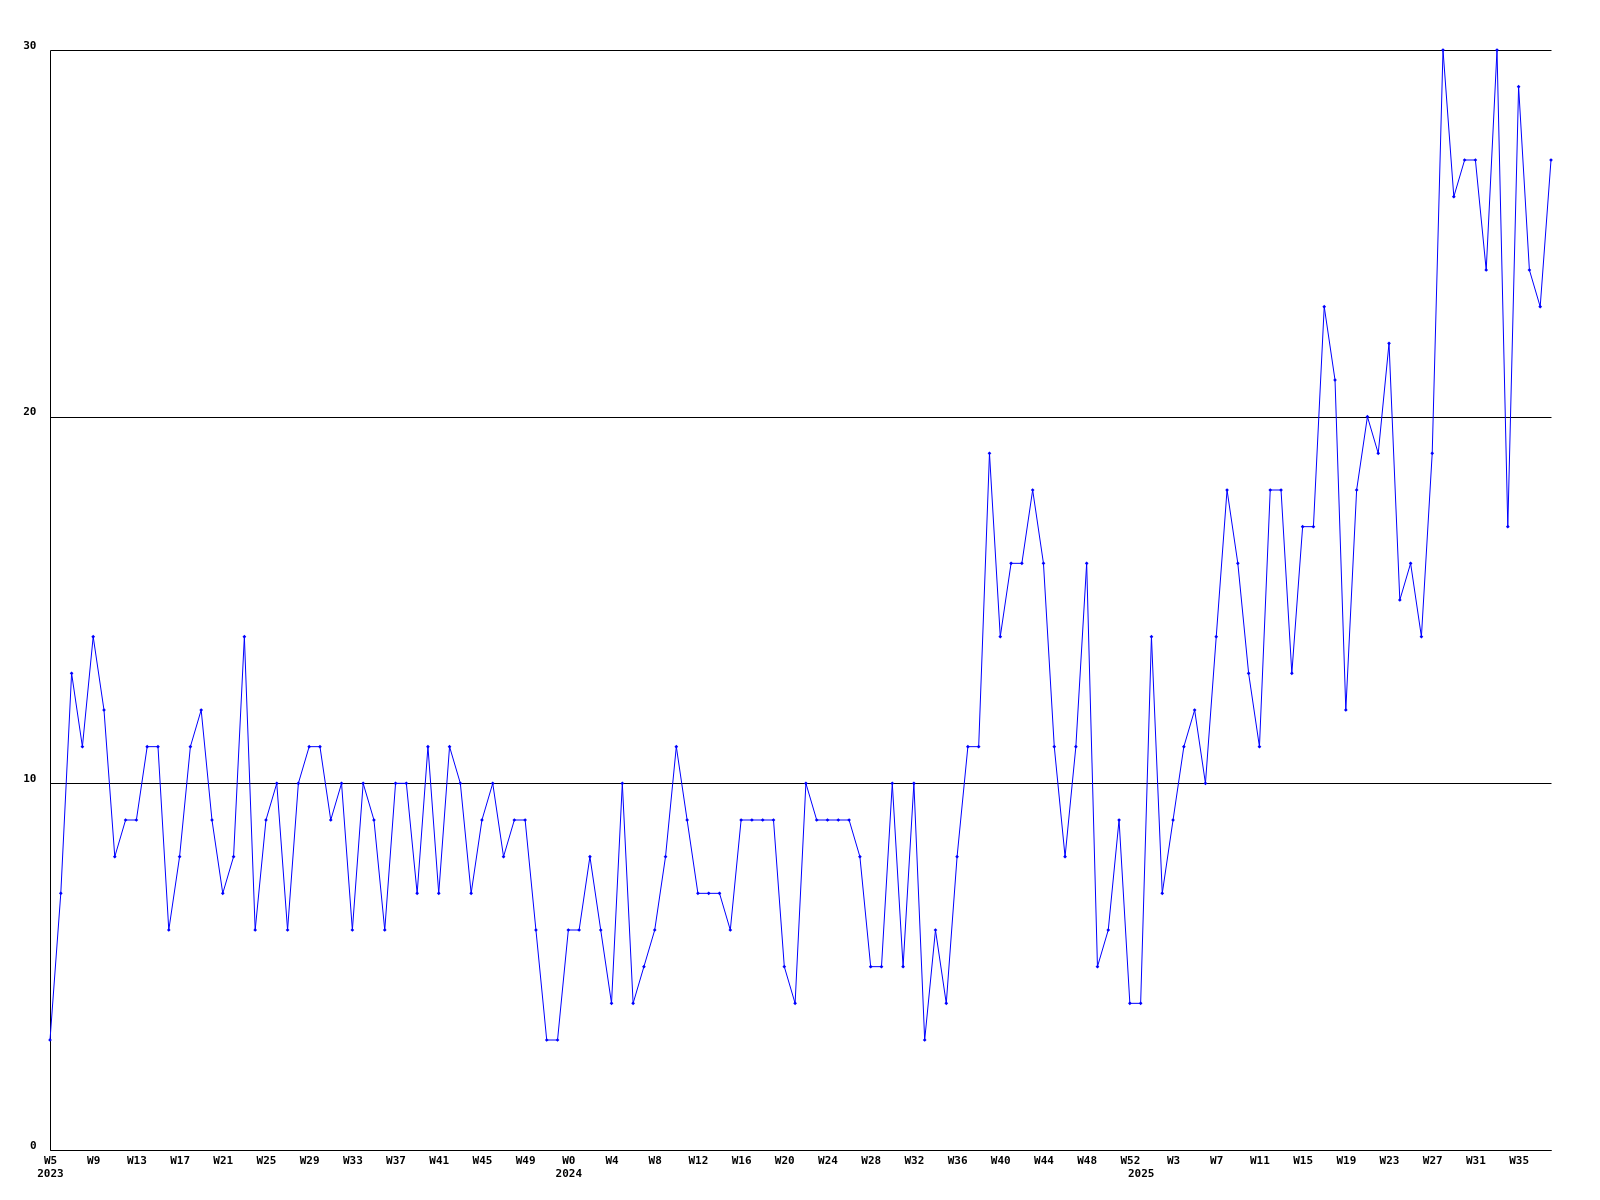 The height and width of the screenshot is (1200, 1600). Describe the element at coordinates (1173, 1160) in the screenshot. I see `x-tick-label: W3` at that location.